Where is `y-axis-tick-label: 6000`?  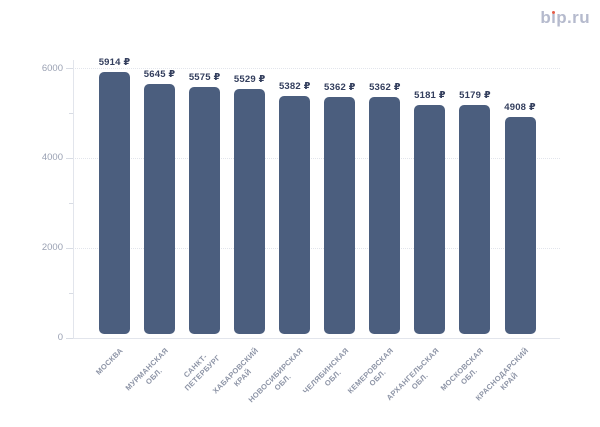
y-axis-tick-label: 6000 is located at coordinates (52, 68).